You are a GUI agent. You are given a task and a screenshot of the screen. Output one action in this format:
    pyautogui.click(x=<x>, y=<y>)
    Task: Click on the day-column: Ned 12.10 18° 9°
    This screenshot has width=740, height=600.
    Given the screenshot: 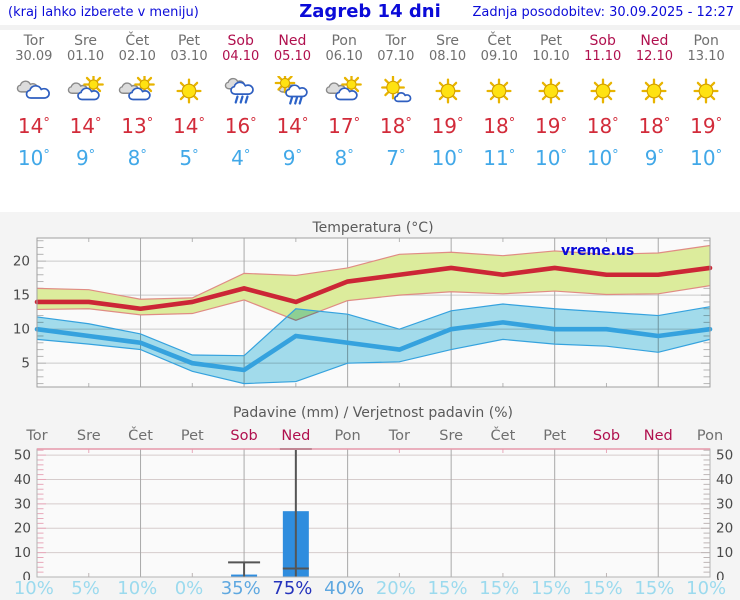 What is the action you would take?
    pyautogui.click(x=655, y=103)
    